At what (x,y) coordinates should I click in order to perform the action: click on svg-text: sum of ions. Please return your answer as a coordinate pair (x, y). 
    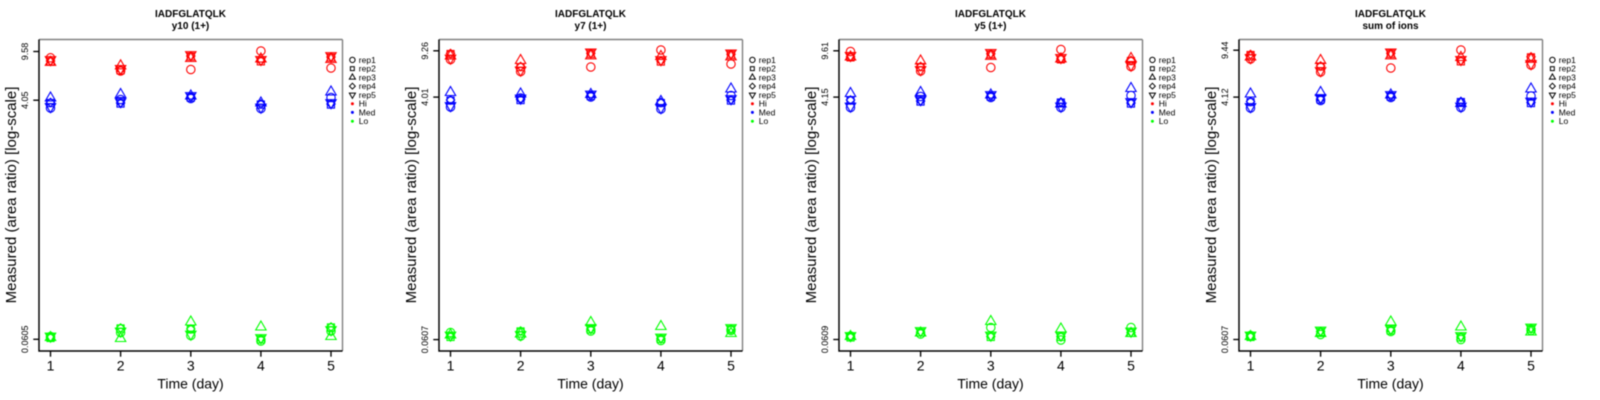
    Looking at the image, I should click on (1390, 26).